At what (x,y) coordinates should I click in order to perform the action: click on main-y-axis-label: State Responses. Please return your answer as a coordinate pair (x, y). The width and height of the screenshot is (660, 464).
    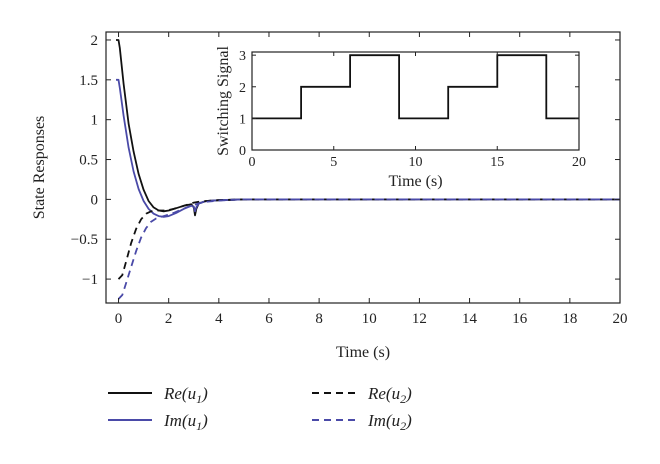
    Looking at the image, I should click on (39, 168).